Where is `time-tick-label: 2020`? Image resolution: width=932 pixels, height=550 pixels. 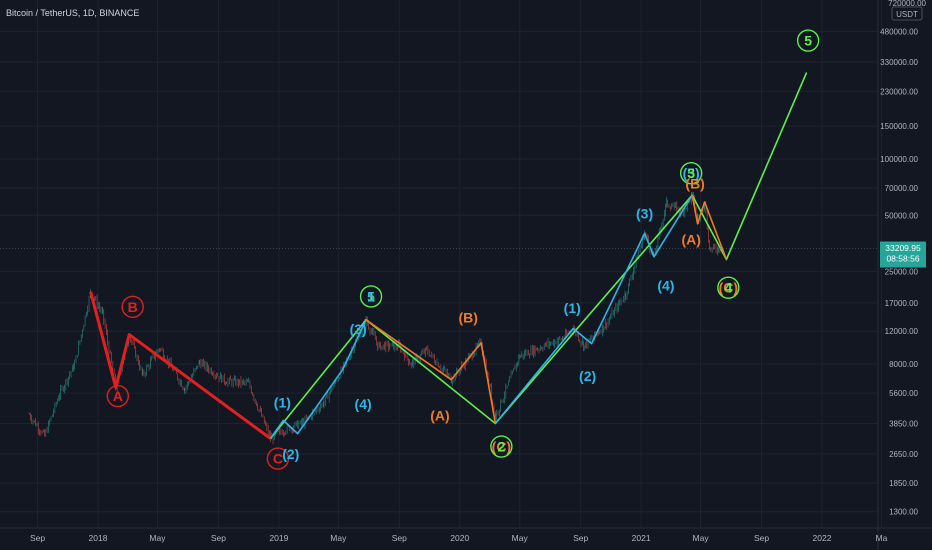 time-tick-label: 2020 is located at coordinates (459, 538).